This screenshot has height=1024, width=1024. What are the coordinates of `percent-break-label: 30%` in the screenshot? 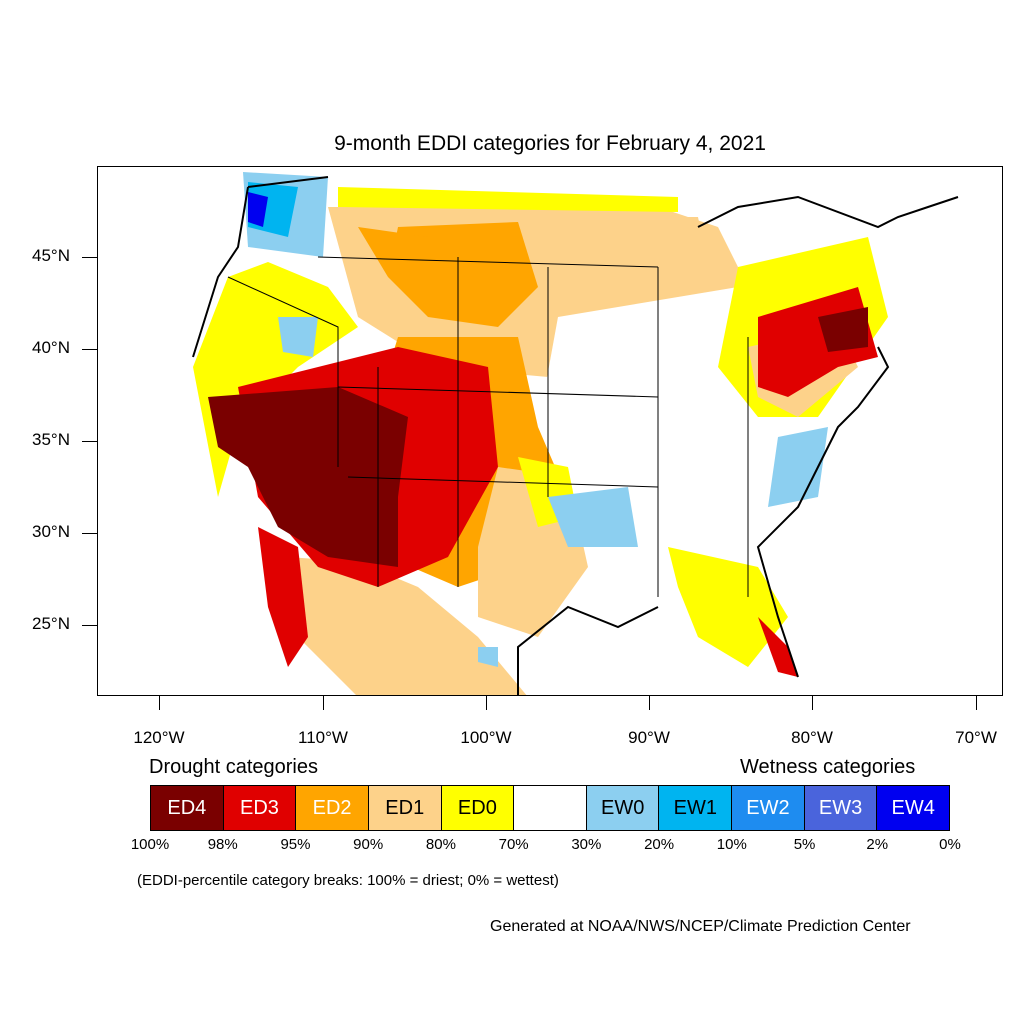 It's located at (586, 844).